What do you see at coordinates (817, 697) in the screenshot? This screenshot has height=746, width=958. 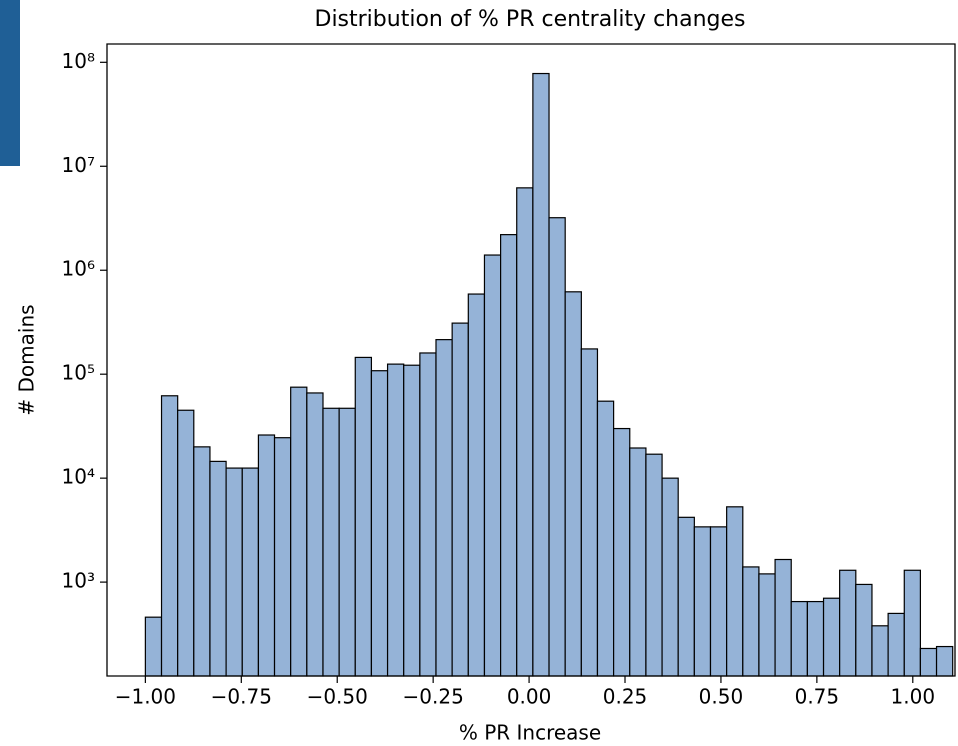 I see `x-tick-label: 0.75` at bounding box center [817, 697].